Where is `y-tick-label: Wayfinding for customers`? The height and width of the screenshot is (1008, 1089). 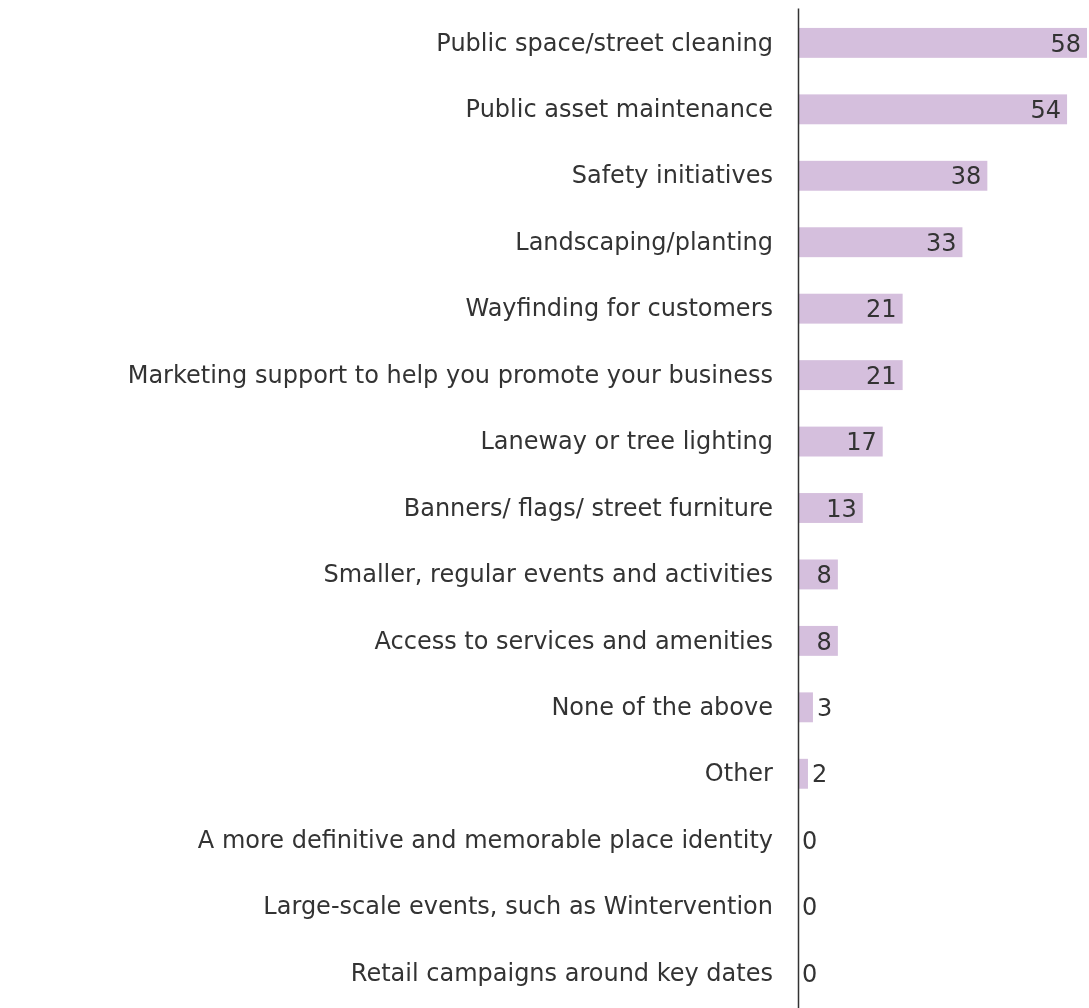
y-tick-label: Wayfinding for customers is located at coordinates (619, 308).